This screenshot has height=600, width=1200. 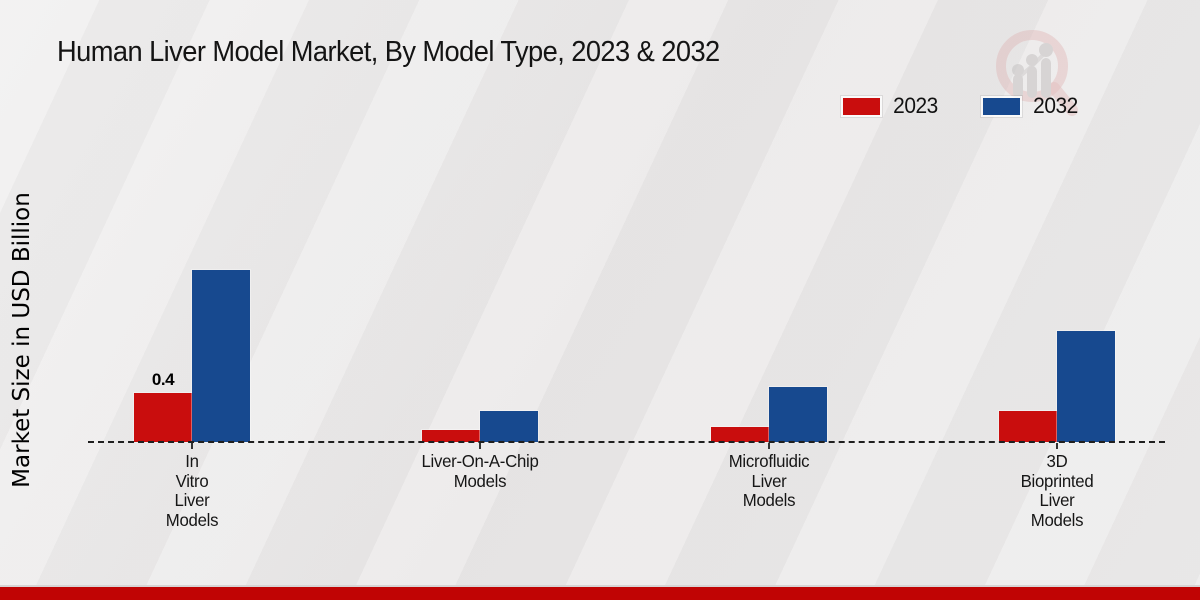 What do you see at coordinates (861, 106) in the screenshot?
I see `legend-swatch-2023` at bounding box center [861, 106].